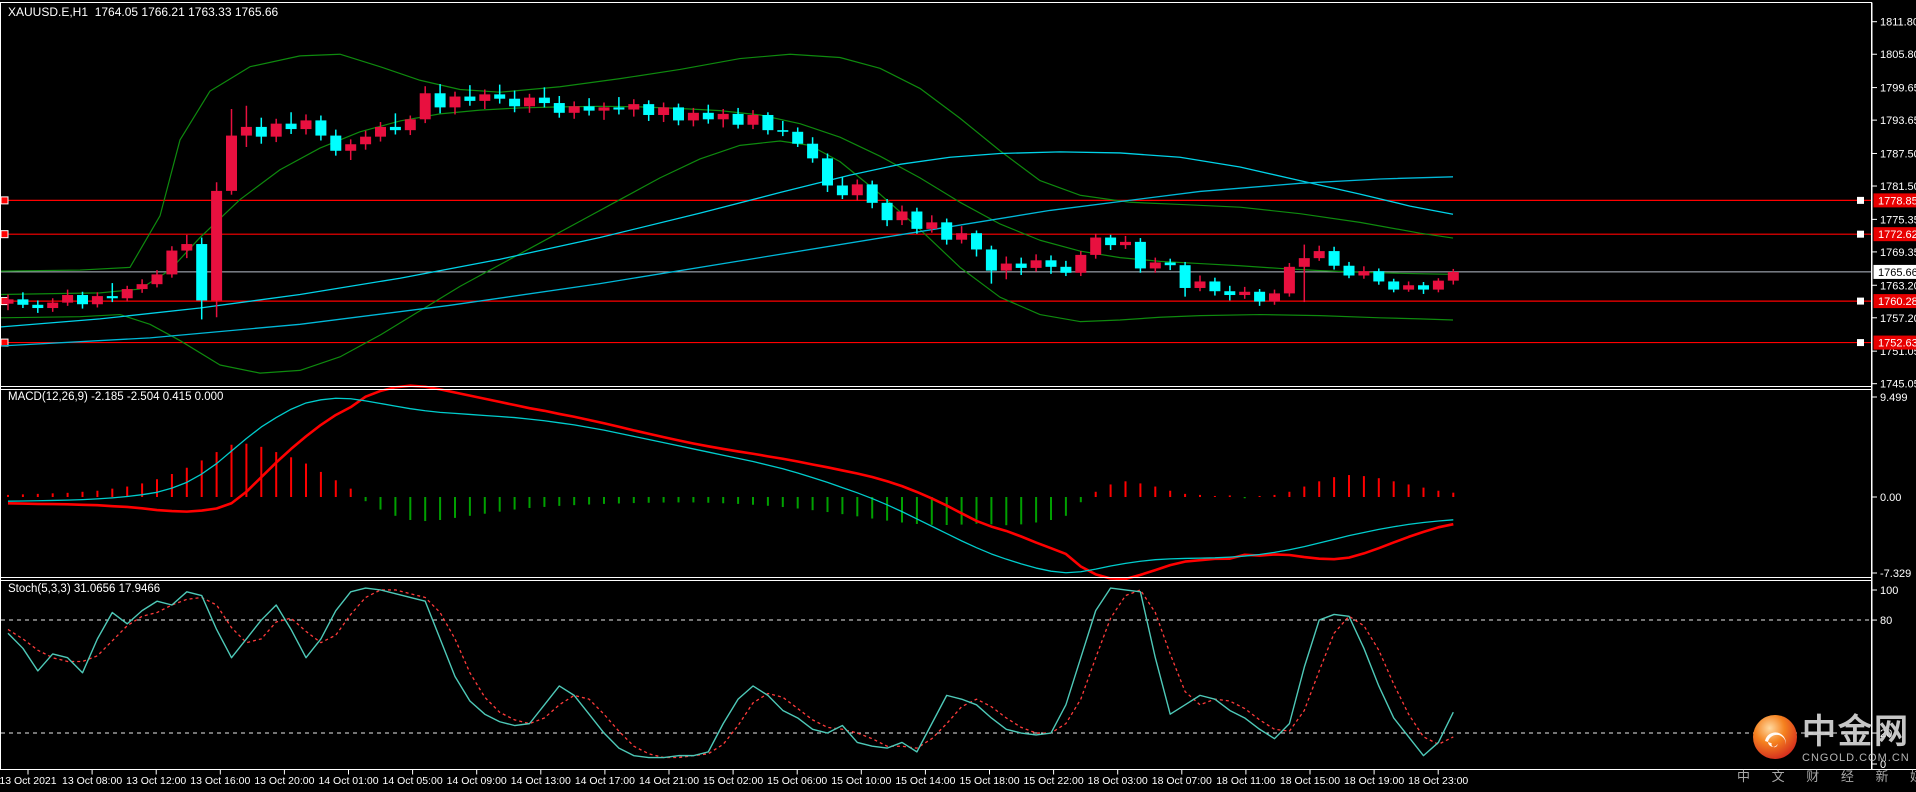  What do you see at coordinates (1886, 734) in the screenshot?
I see `stoch-axis-label: 20` at bounding box center [1886, 734].